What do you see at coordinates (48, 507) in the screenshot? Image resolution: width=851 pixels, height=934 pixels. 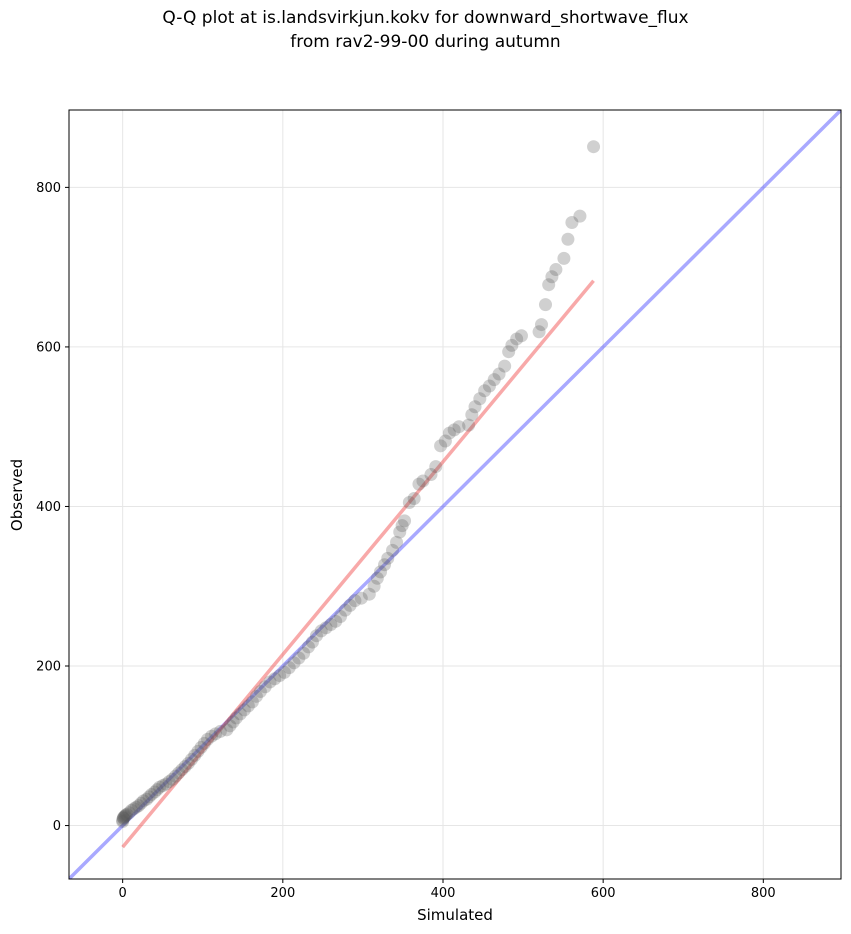 I see `y-tick-label: 400` at bounding box center [48, 507].